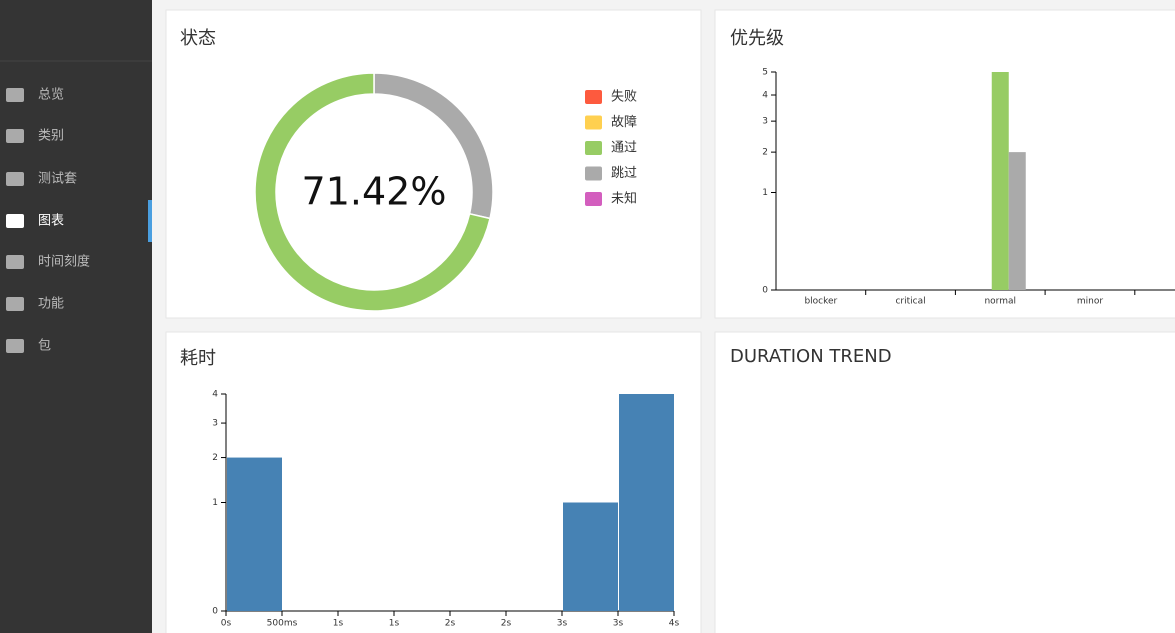 This screenshot has height=633, width=1175. Describe the element at coordinates (76, 316) in the screenshot. I see `sidebar` at that location.